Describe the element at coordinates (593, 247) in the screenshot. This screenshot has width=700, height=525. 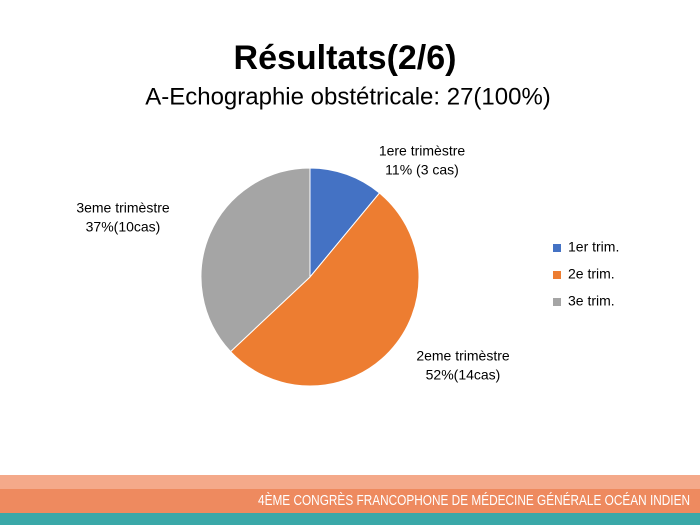
I see `legend-label: 1er trim.` at that location.